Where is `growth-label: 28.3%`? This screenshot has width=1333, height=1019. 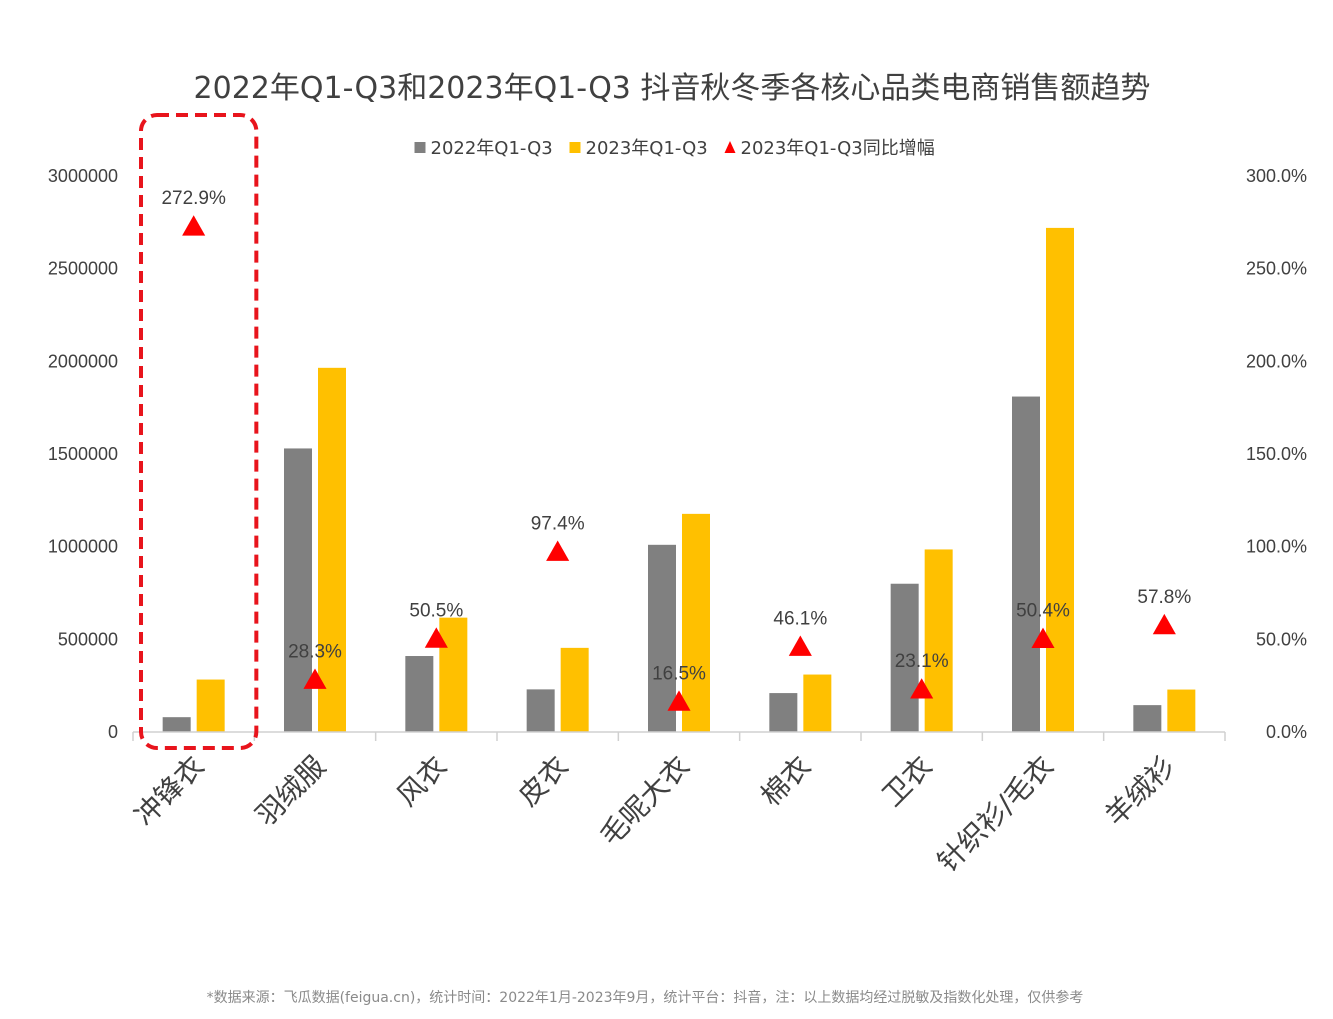 growth-label: 28.3% is located at coordinates (315, 652).